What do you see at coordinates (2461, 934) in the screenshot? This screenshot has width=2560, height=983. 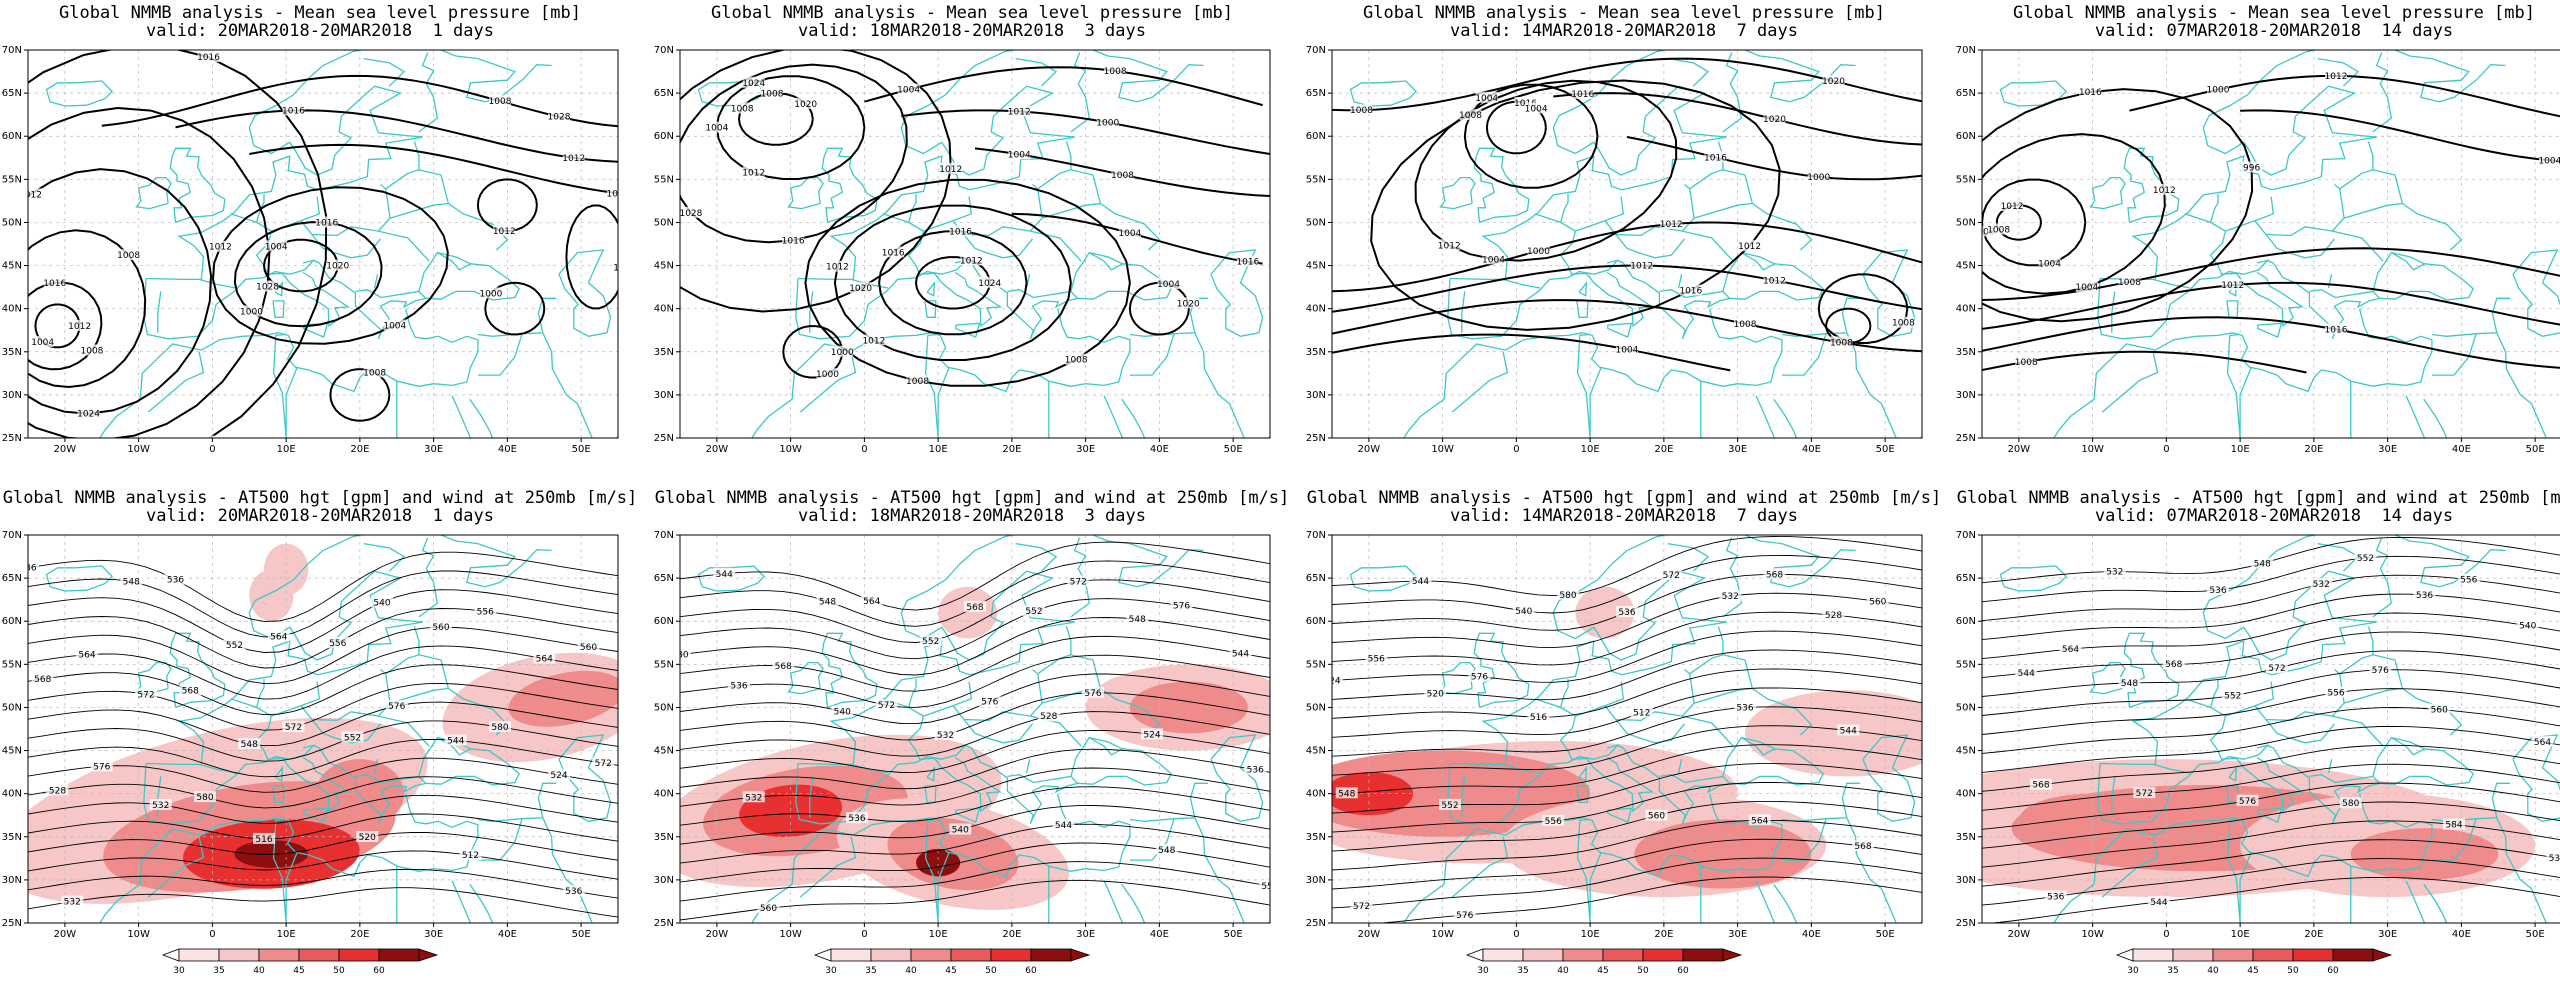 I see `longitude-tick-label: 40E` at bounding box center [2461, 934].